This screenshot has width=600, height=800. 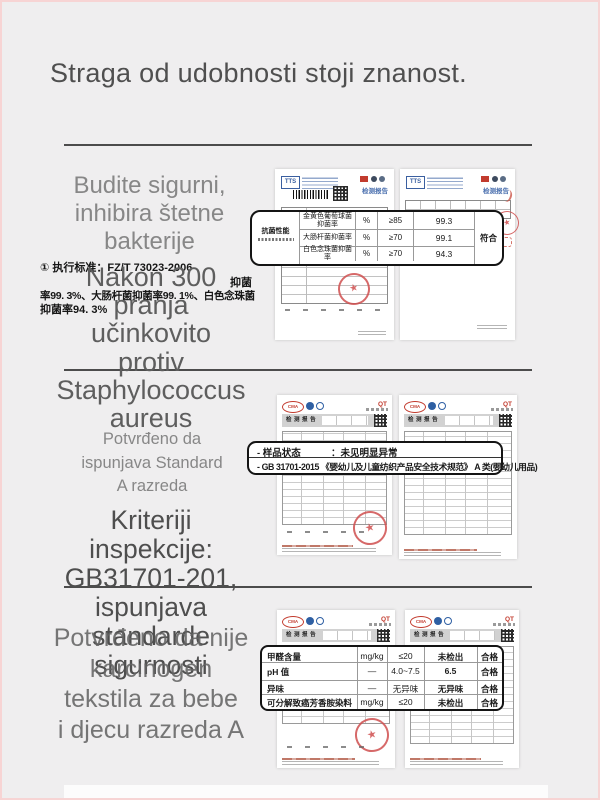 What do you see at coordinates (151, 277) in the screenshot?
I see `overlay-line: Nakon 300` at bounding box center [151, 277].